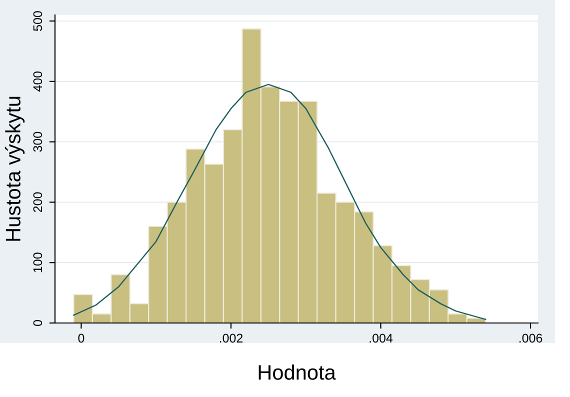  I want to click on y-axis-title: Hustota výskytu, so click(14, 168).